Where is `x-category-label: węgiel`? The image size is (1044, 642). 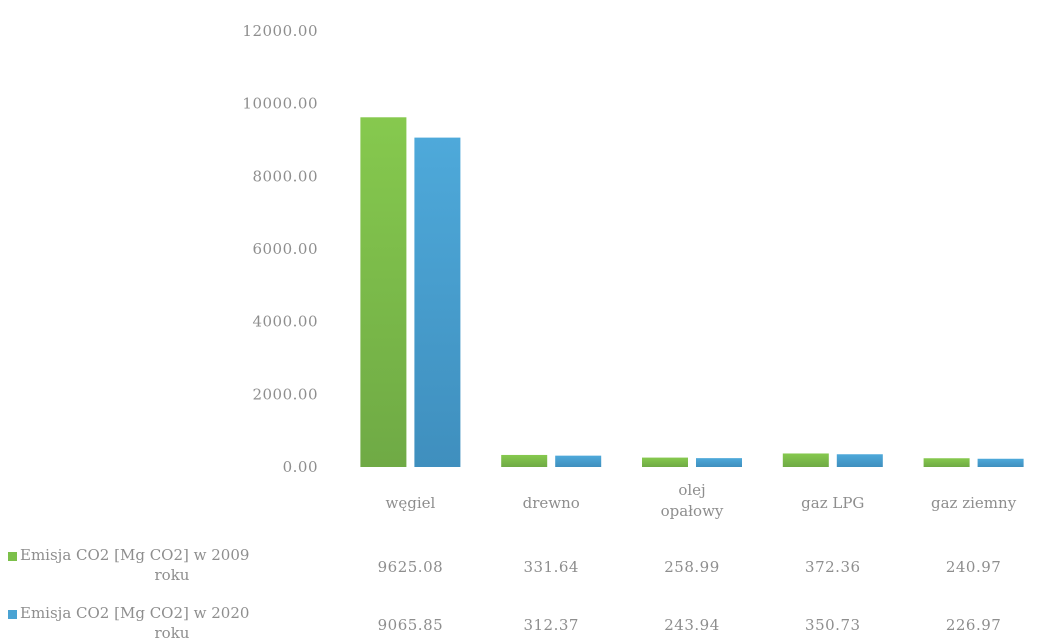
x-category-label: węgiel is located at coordinates (411, 503).